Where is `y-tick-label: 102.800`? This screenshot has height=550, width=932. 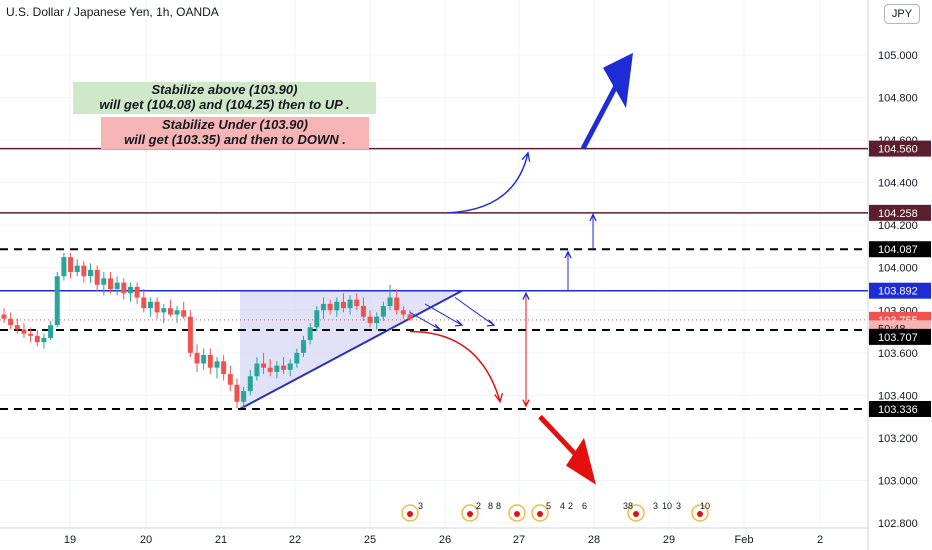 y-tick-label: 102.800 is located at coordinates (898, 524).